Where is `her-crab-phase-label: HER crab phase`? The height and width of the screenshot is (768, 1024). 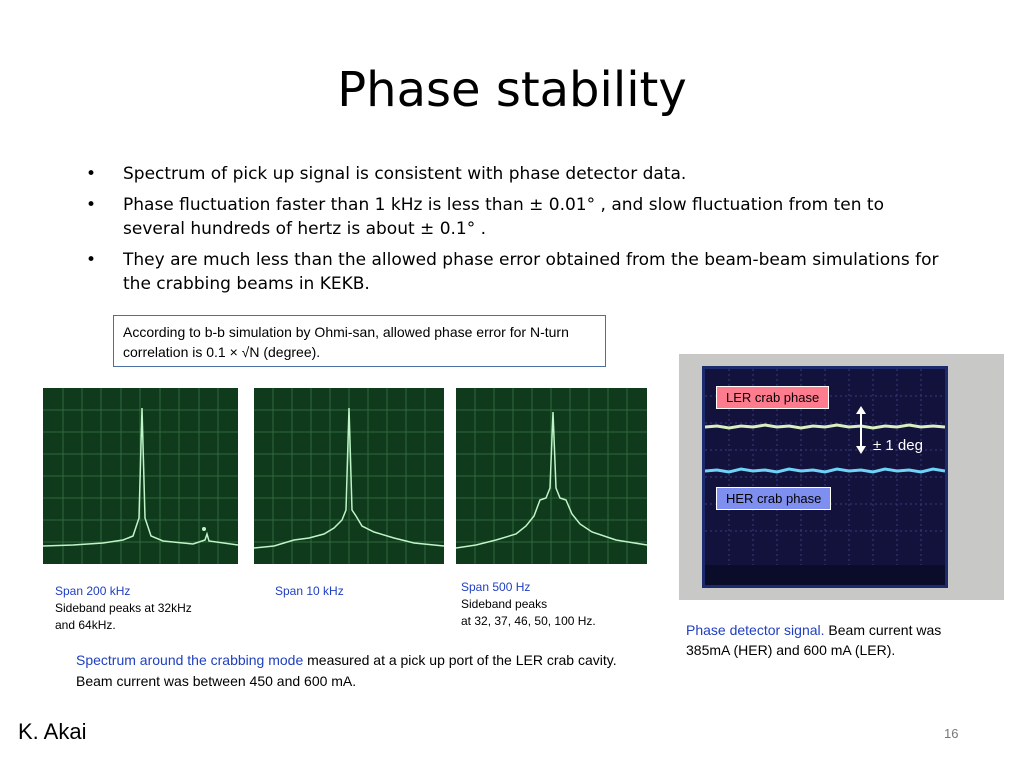 her-crab-phase-label: HER crab phase is located at coordinates (774, 498).